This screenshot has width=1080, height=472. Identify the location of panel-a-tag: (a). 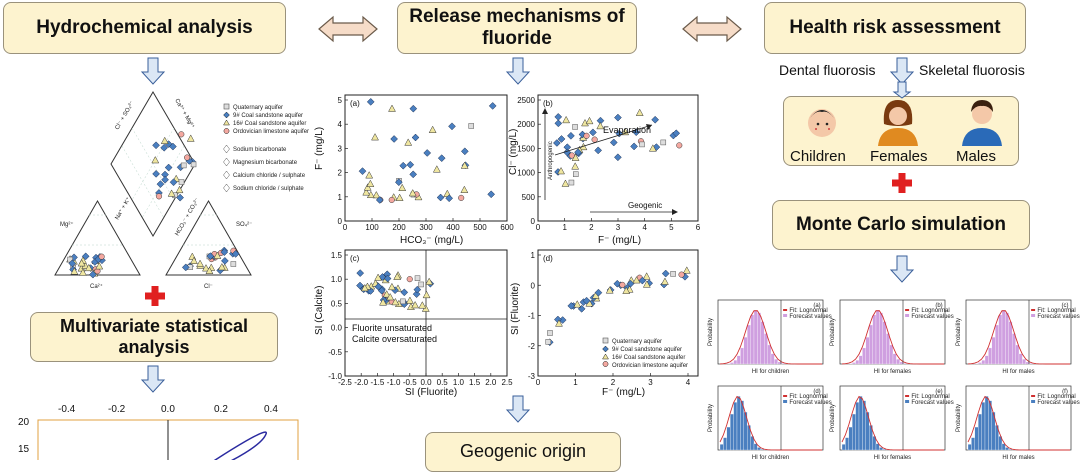
(355, 103).